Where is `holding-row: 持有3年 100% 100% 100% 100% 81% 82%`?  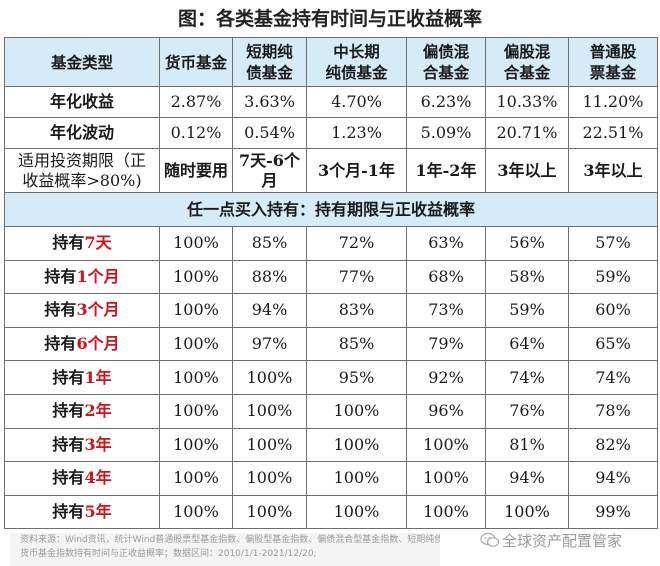
holding-row: 持有3年 100% 100% 100% 100% 81% 82% is located at coordinates (331, 445).